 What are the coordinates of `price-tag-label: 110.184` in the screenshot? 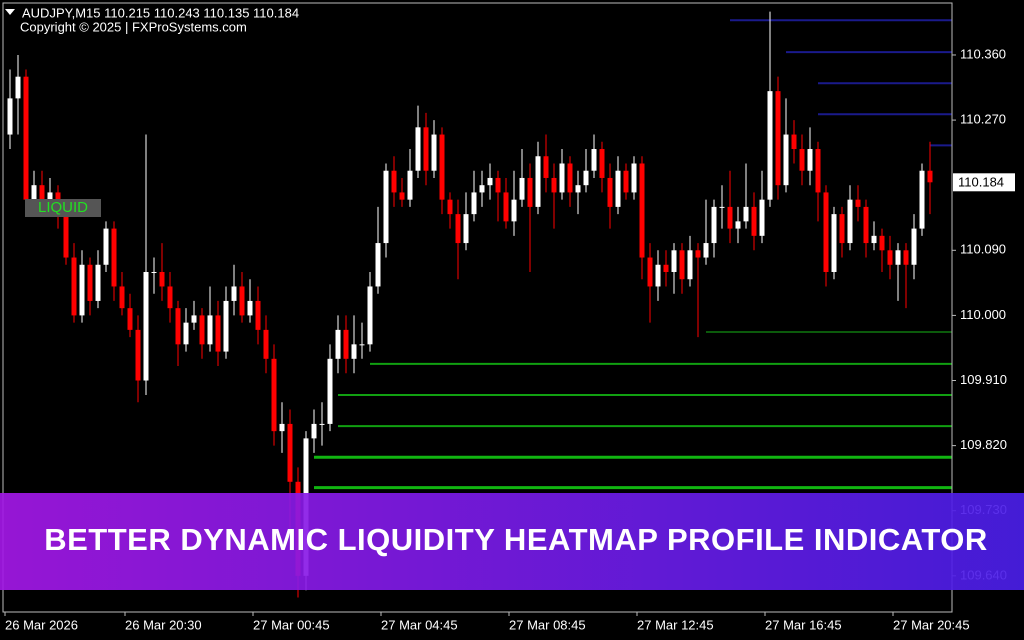 It's located at (981, 182).